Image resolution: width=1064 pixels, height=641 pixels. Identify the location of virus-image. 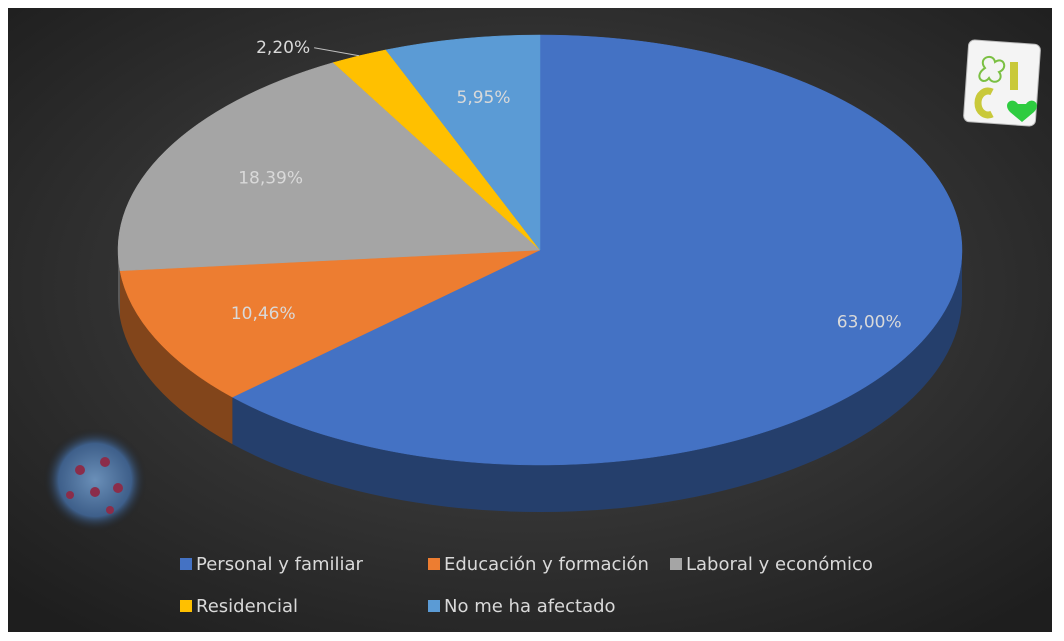
(95, 480).